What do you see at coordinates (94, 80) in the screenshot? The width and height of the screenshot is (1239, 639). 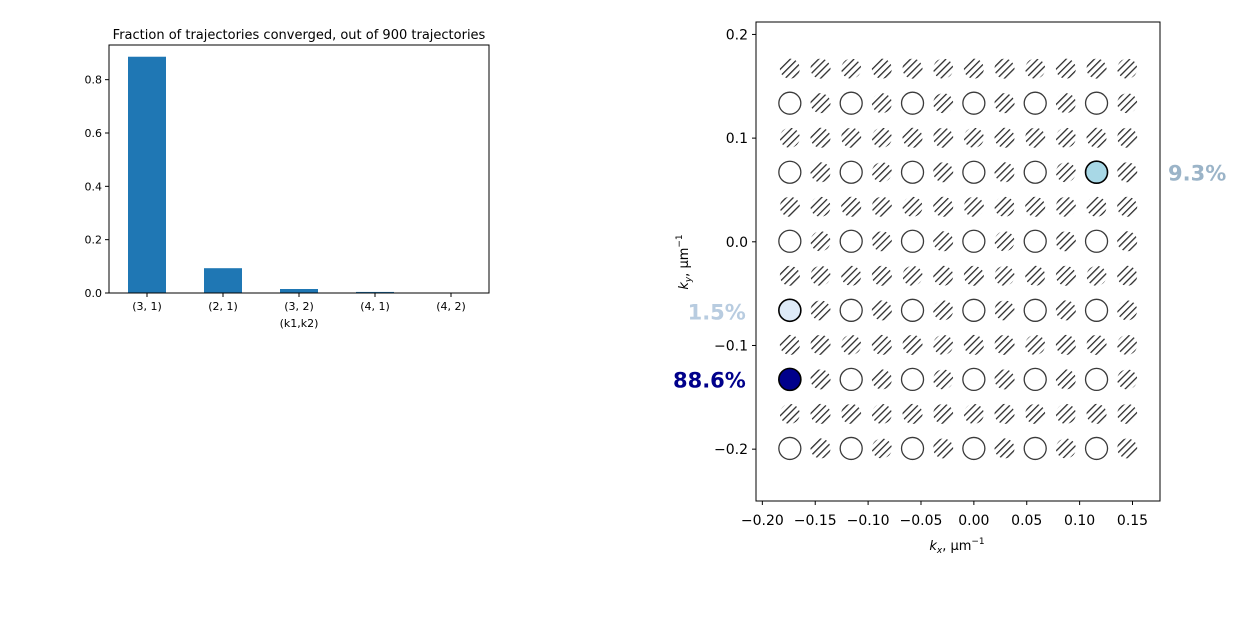 I see `bar-y-tick-label-4: 0.8` at bounding box center [94, 80].